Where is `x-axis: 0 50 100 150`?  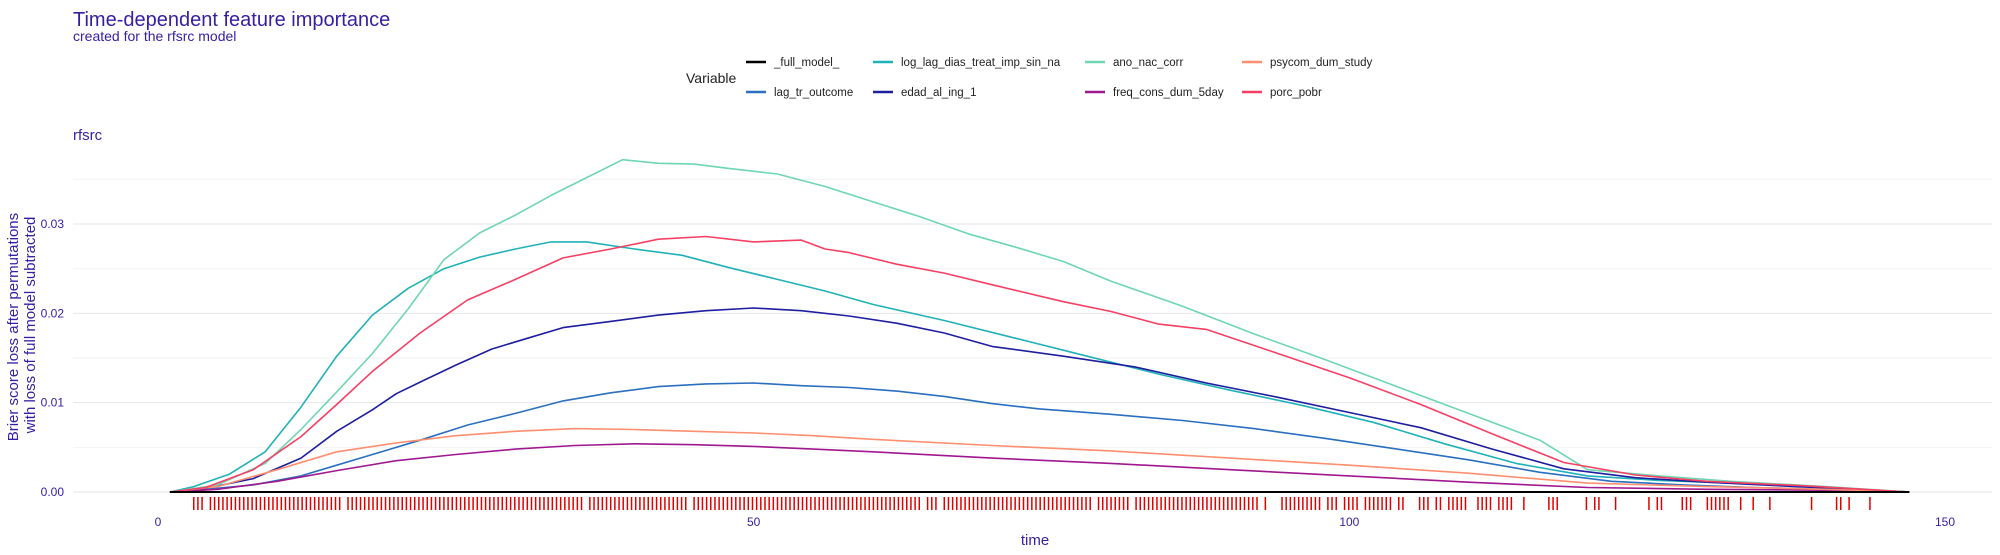
x-axis: 0 50 100 150 is located at coordinates (1055, 522).